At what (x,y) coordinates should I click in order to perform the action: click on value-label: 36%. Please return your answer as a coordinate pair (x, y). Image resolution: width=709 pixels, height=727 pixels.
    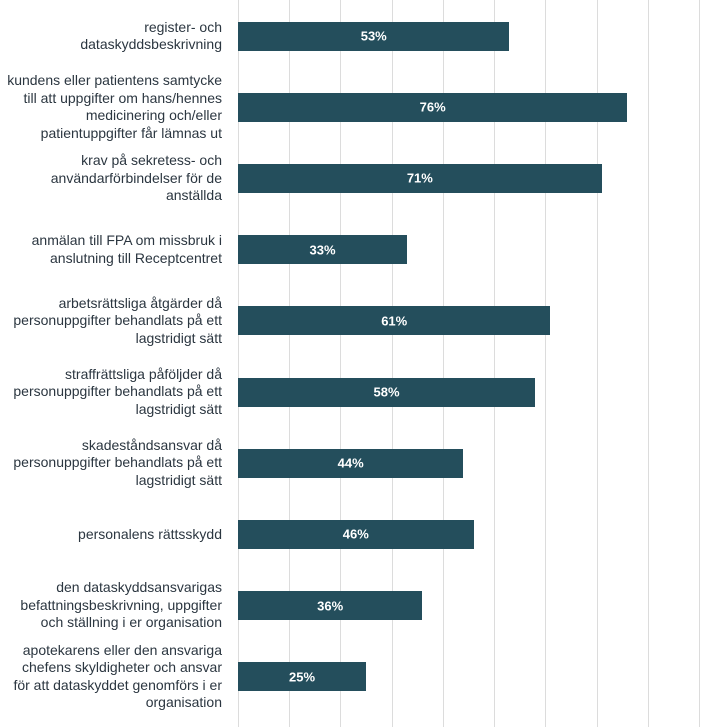
    Looking at the image, I should click on (330, 606).